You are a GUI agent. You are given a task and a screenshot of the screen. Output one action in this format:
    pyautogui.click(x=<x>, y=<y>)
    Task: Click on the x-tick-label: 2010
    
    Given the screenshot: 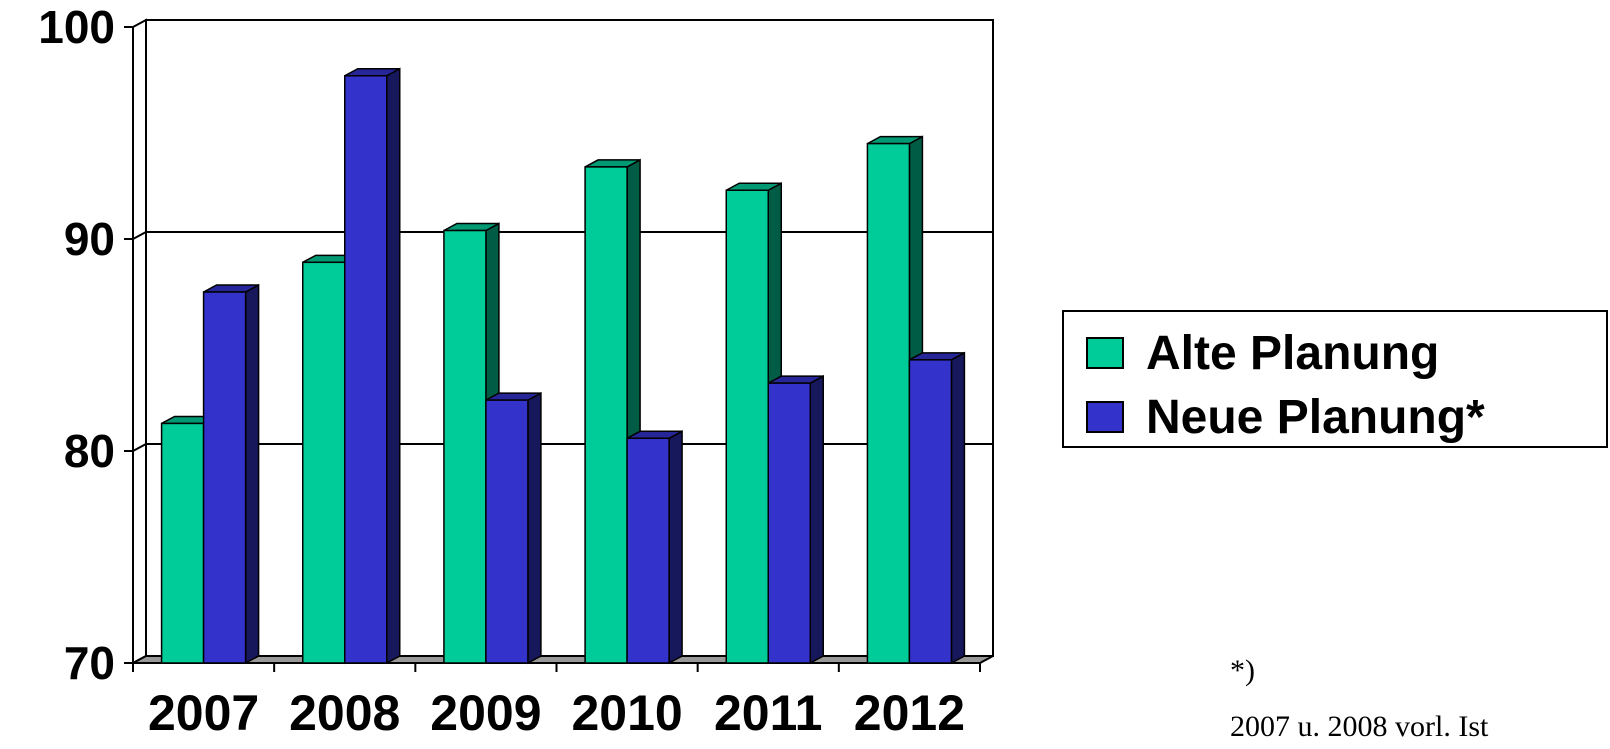 What is the action you would take?
    pyautogui.click(x=626, y=713)
    